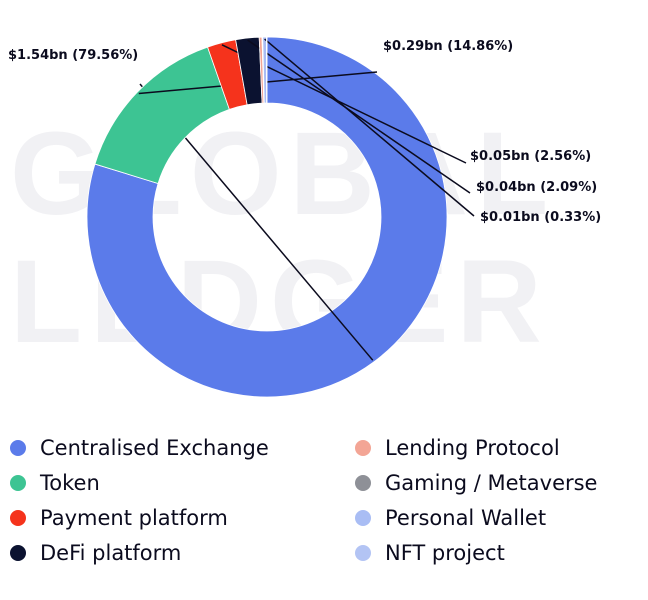  What do you see at coordinates (466, 518) in the screenshot?
I see `legend-label-personal-wallet: Personal Wallet` at bounding box center [466, 518].